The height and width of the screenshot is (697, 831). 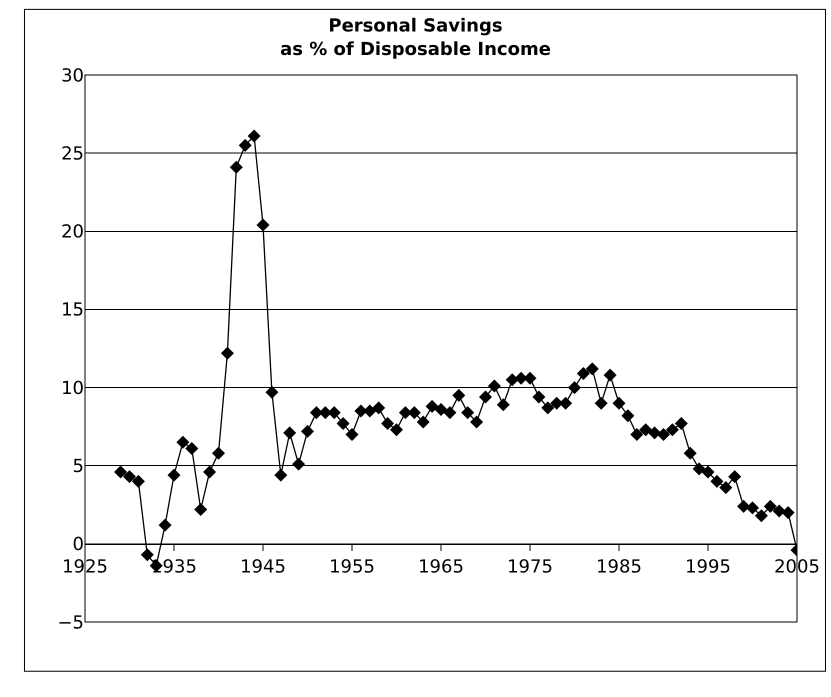 I want to click on y-tick-label: 15, so click(x=72, y=310).